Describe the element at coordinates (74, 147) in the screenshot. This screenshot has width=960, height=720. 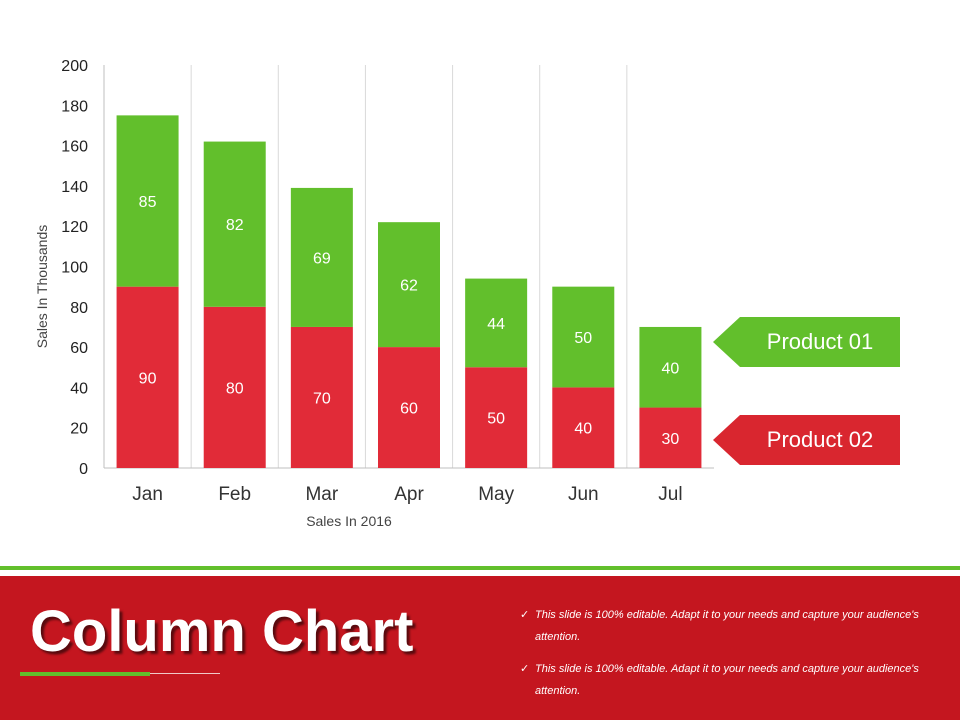
I see `y-tick-label: 160` at that location.